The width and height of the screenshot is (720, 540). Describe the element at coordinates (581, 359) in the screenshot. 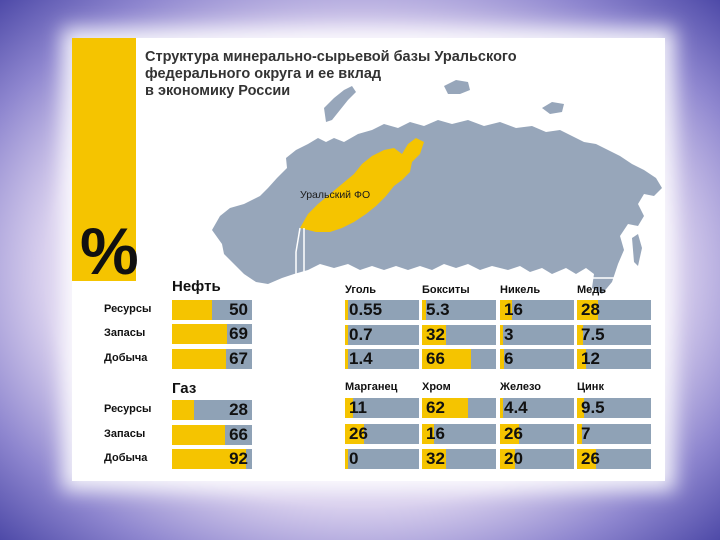

I see `mineral-3-2-fill` at that location.